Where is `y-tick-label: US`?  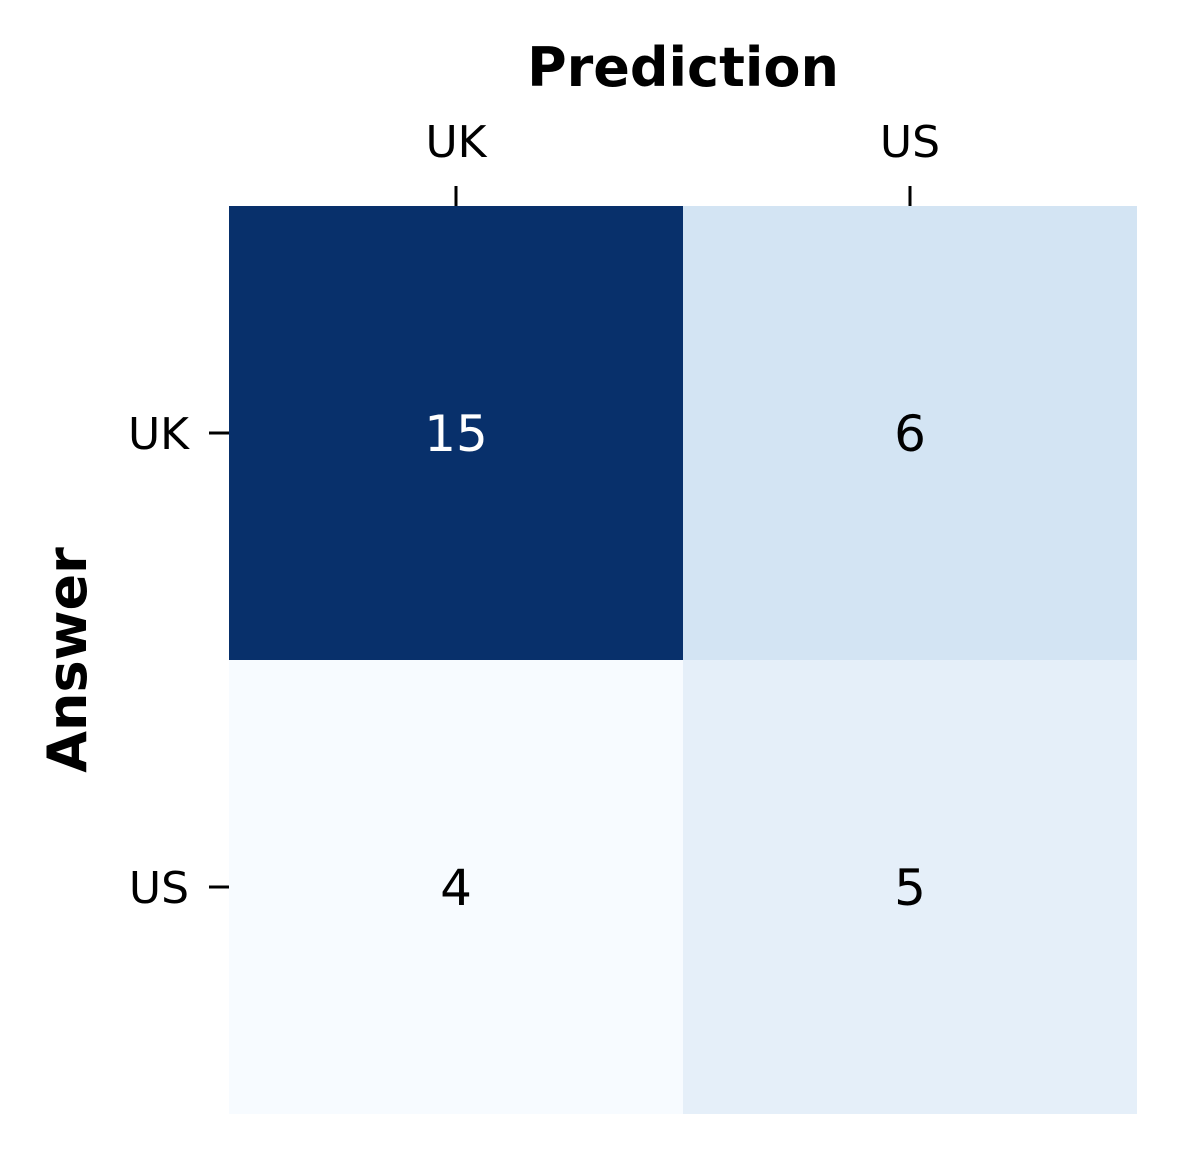 y-tick-label: US is located at coordinates (159, 888).